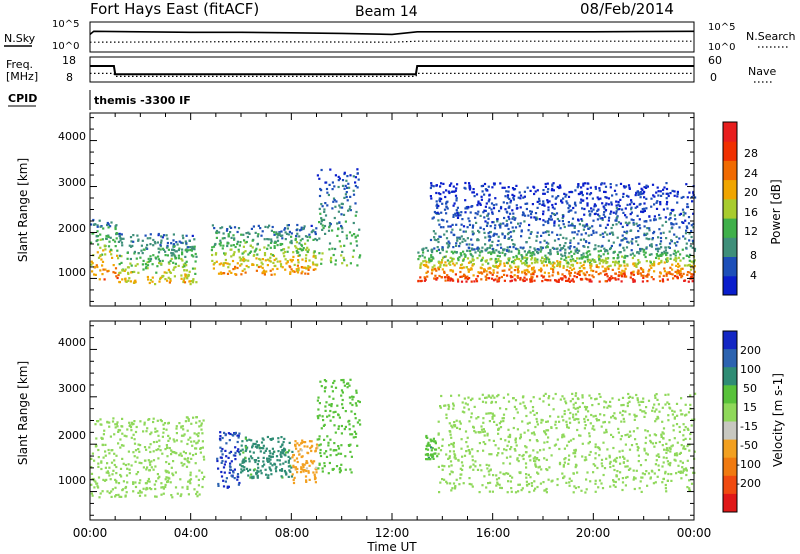 The height and width of the screenshot is (554, 800). I want to click on velocity-colorbar, so click(730, 422).